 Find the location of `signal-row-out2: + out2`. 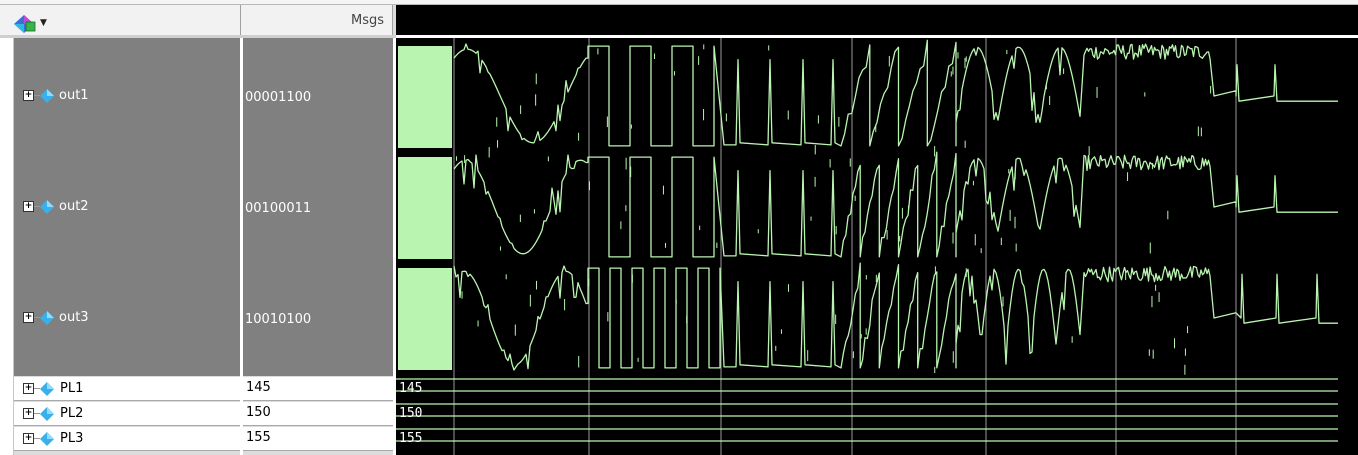

signal-row-out2: + out2 is located at coordinates (51, 206).